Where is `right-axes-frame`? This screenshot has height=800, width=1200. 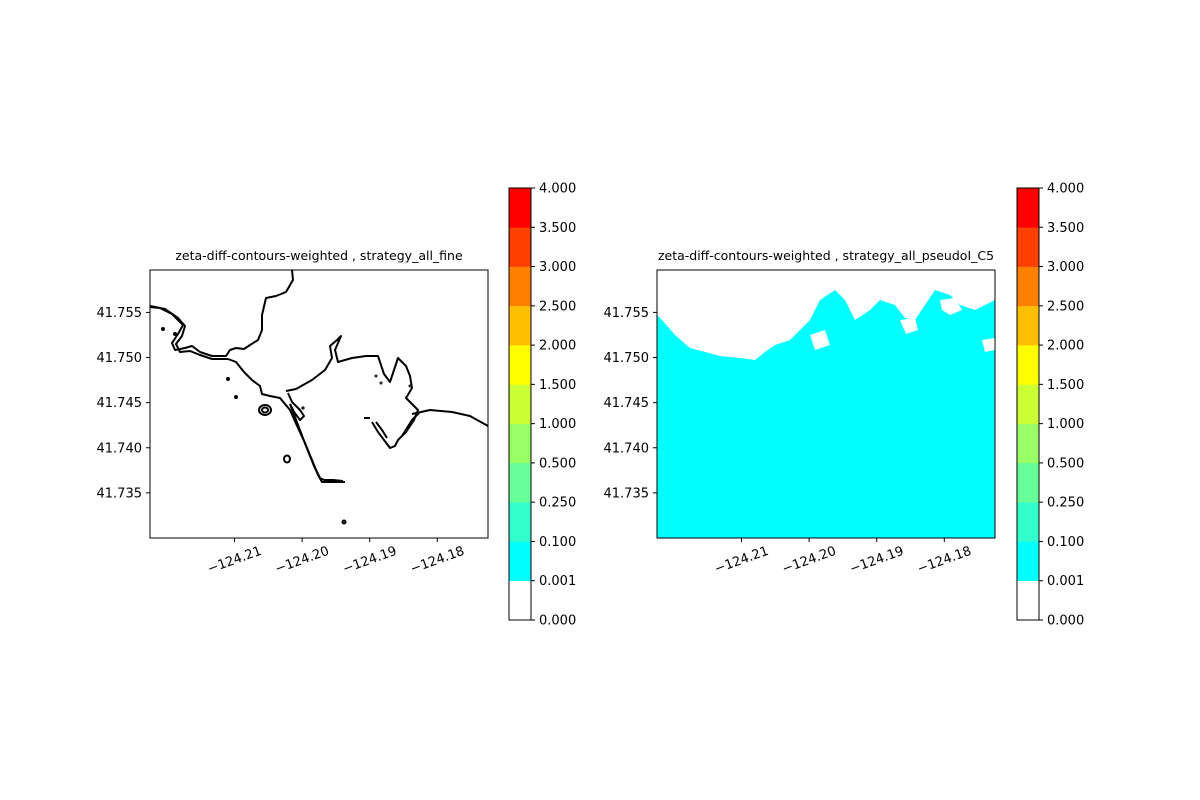
right-axes-frame is located at coordinates (826, 404).